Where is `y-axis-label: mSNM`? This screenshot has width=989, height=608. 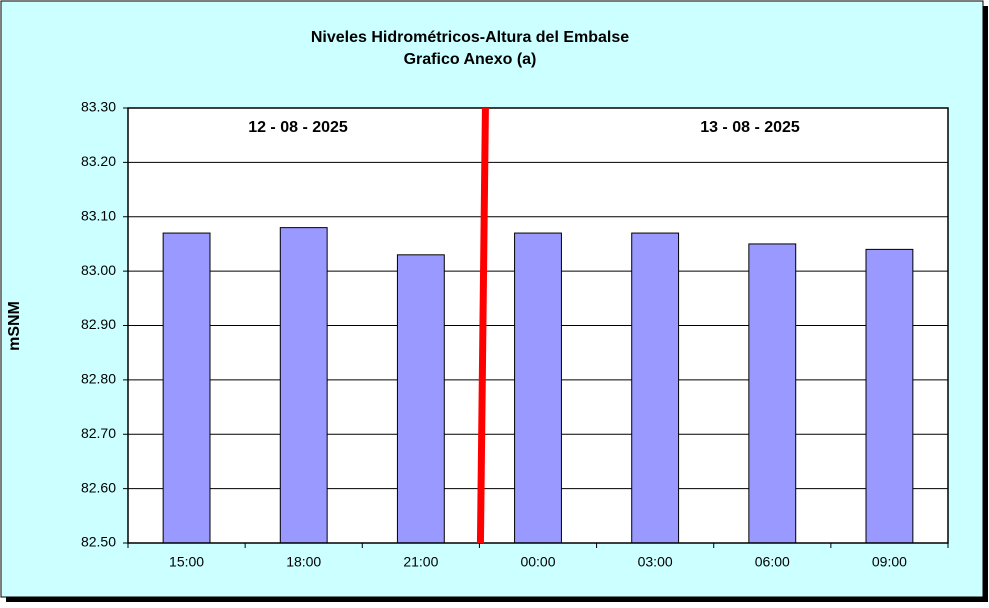 y-axis-label: mSNM is located at coordinates (14, 326).